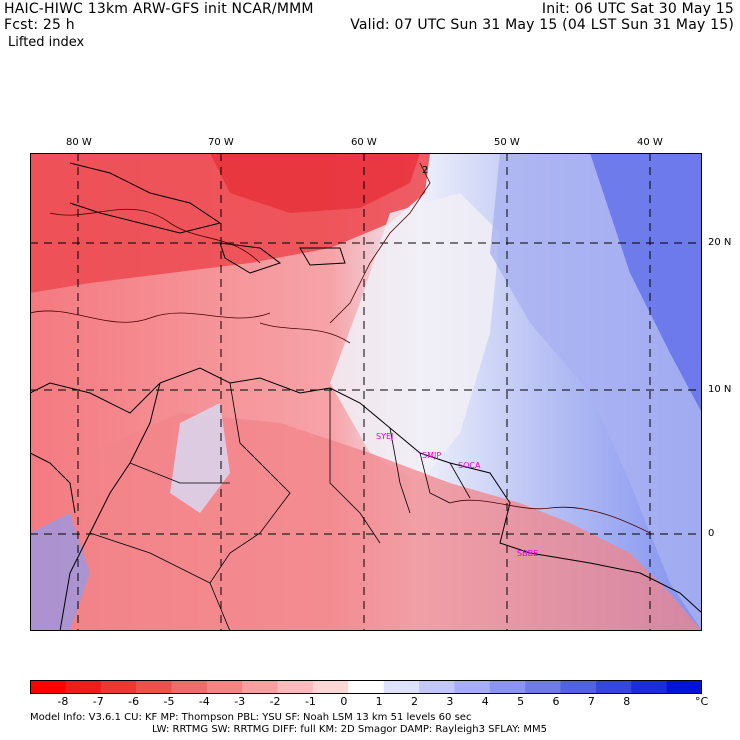 Image resolution: width=740 pixels, height=740 pixels. Describe the element at coordinates (204, 701) in the screenshot. I see `colorbar-label: -4` at that location.